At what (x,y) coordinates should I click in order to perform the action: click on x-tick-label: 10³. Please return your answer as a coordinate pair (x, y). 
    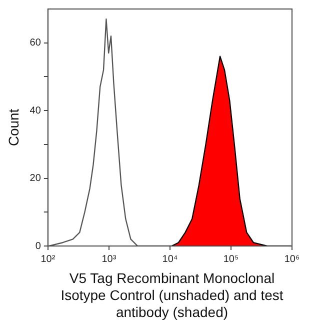
    Looking at the image, I should click on (109, 259).